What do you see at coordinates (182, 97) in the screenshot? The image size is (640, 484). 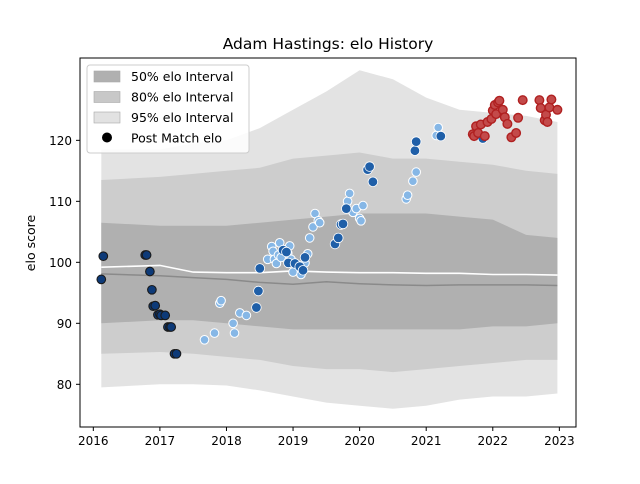 I see `legend-label: 80% elo Interval` at bounding box center [182, 97].